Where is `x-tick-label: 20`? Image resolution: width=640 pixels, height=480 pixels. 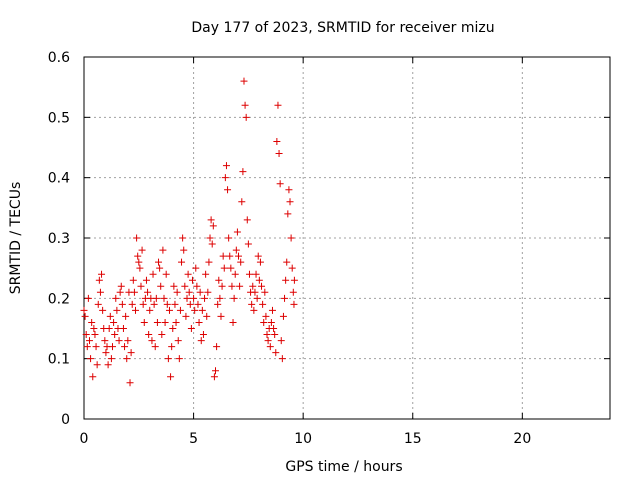 x-tick-label: 20 is located at coordinates (522, 439).